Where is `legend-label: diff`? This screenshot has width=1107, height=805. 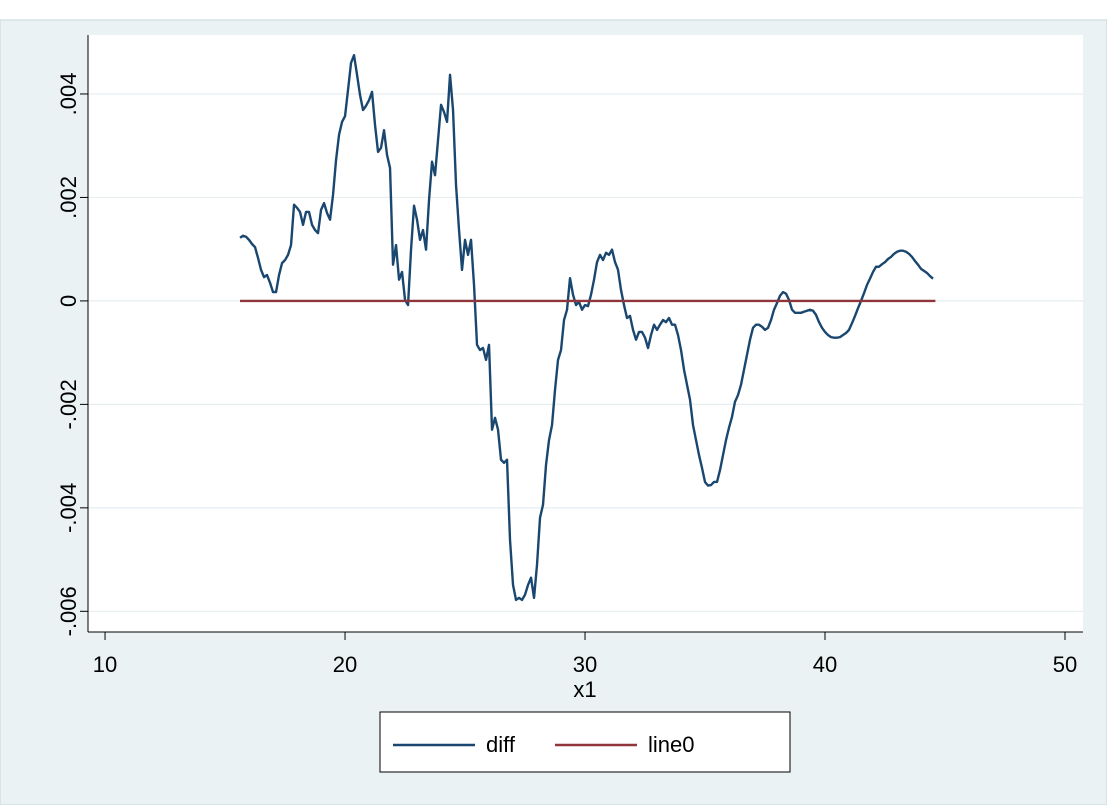
legend-label: diff is located at coordinates (501, 744).